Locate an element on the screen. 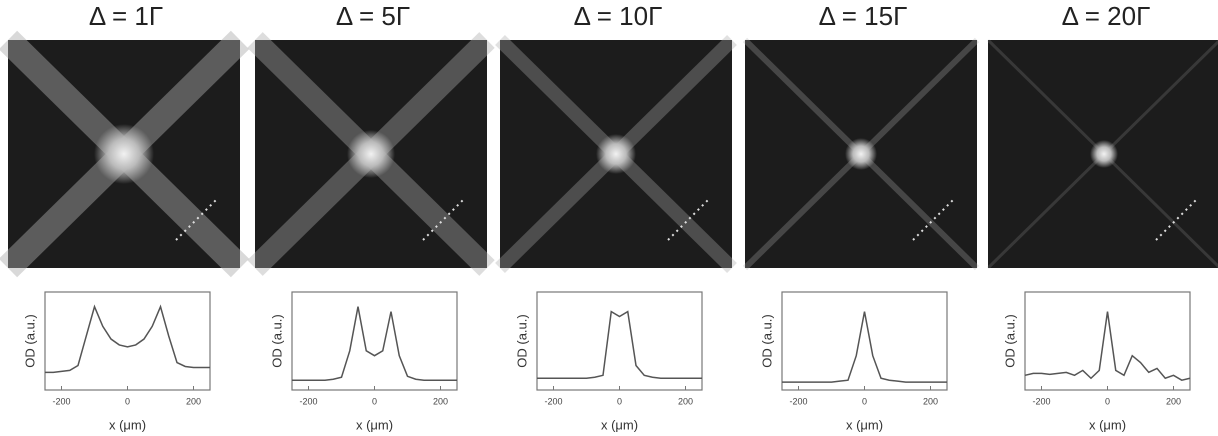 This screenshot has height=436, width=1218. panel-title: Δ = 20Γ is located at coordinates (1106, 16).